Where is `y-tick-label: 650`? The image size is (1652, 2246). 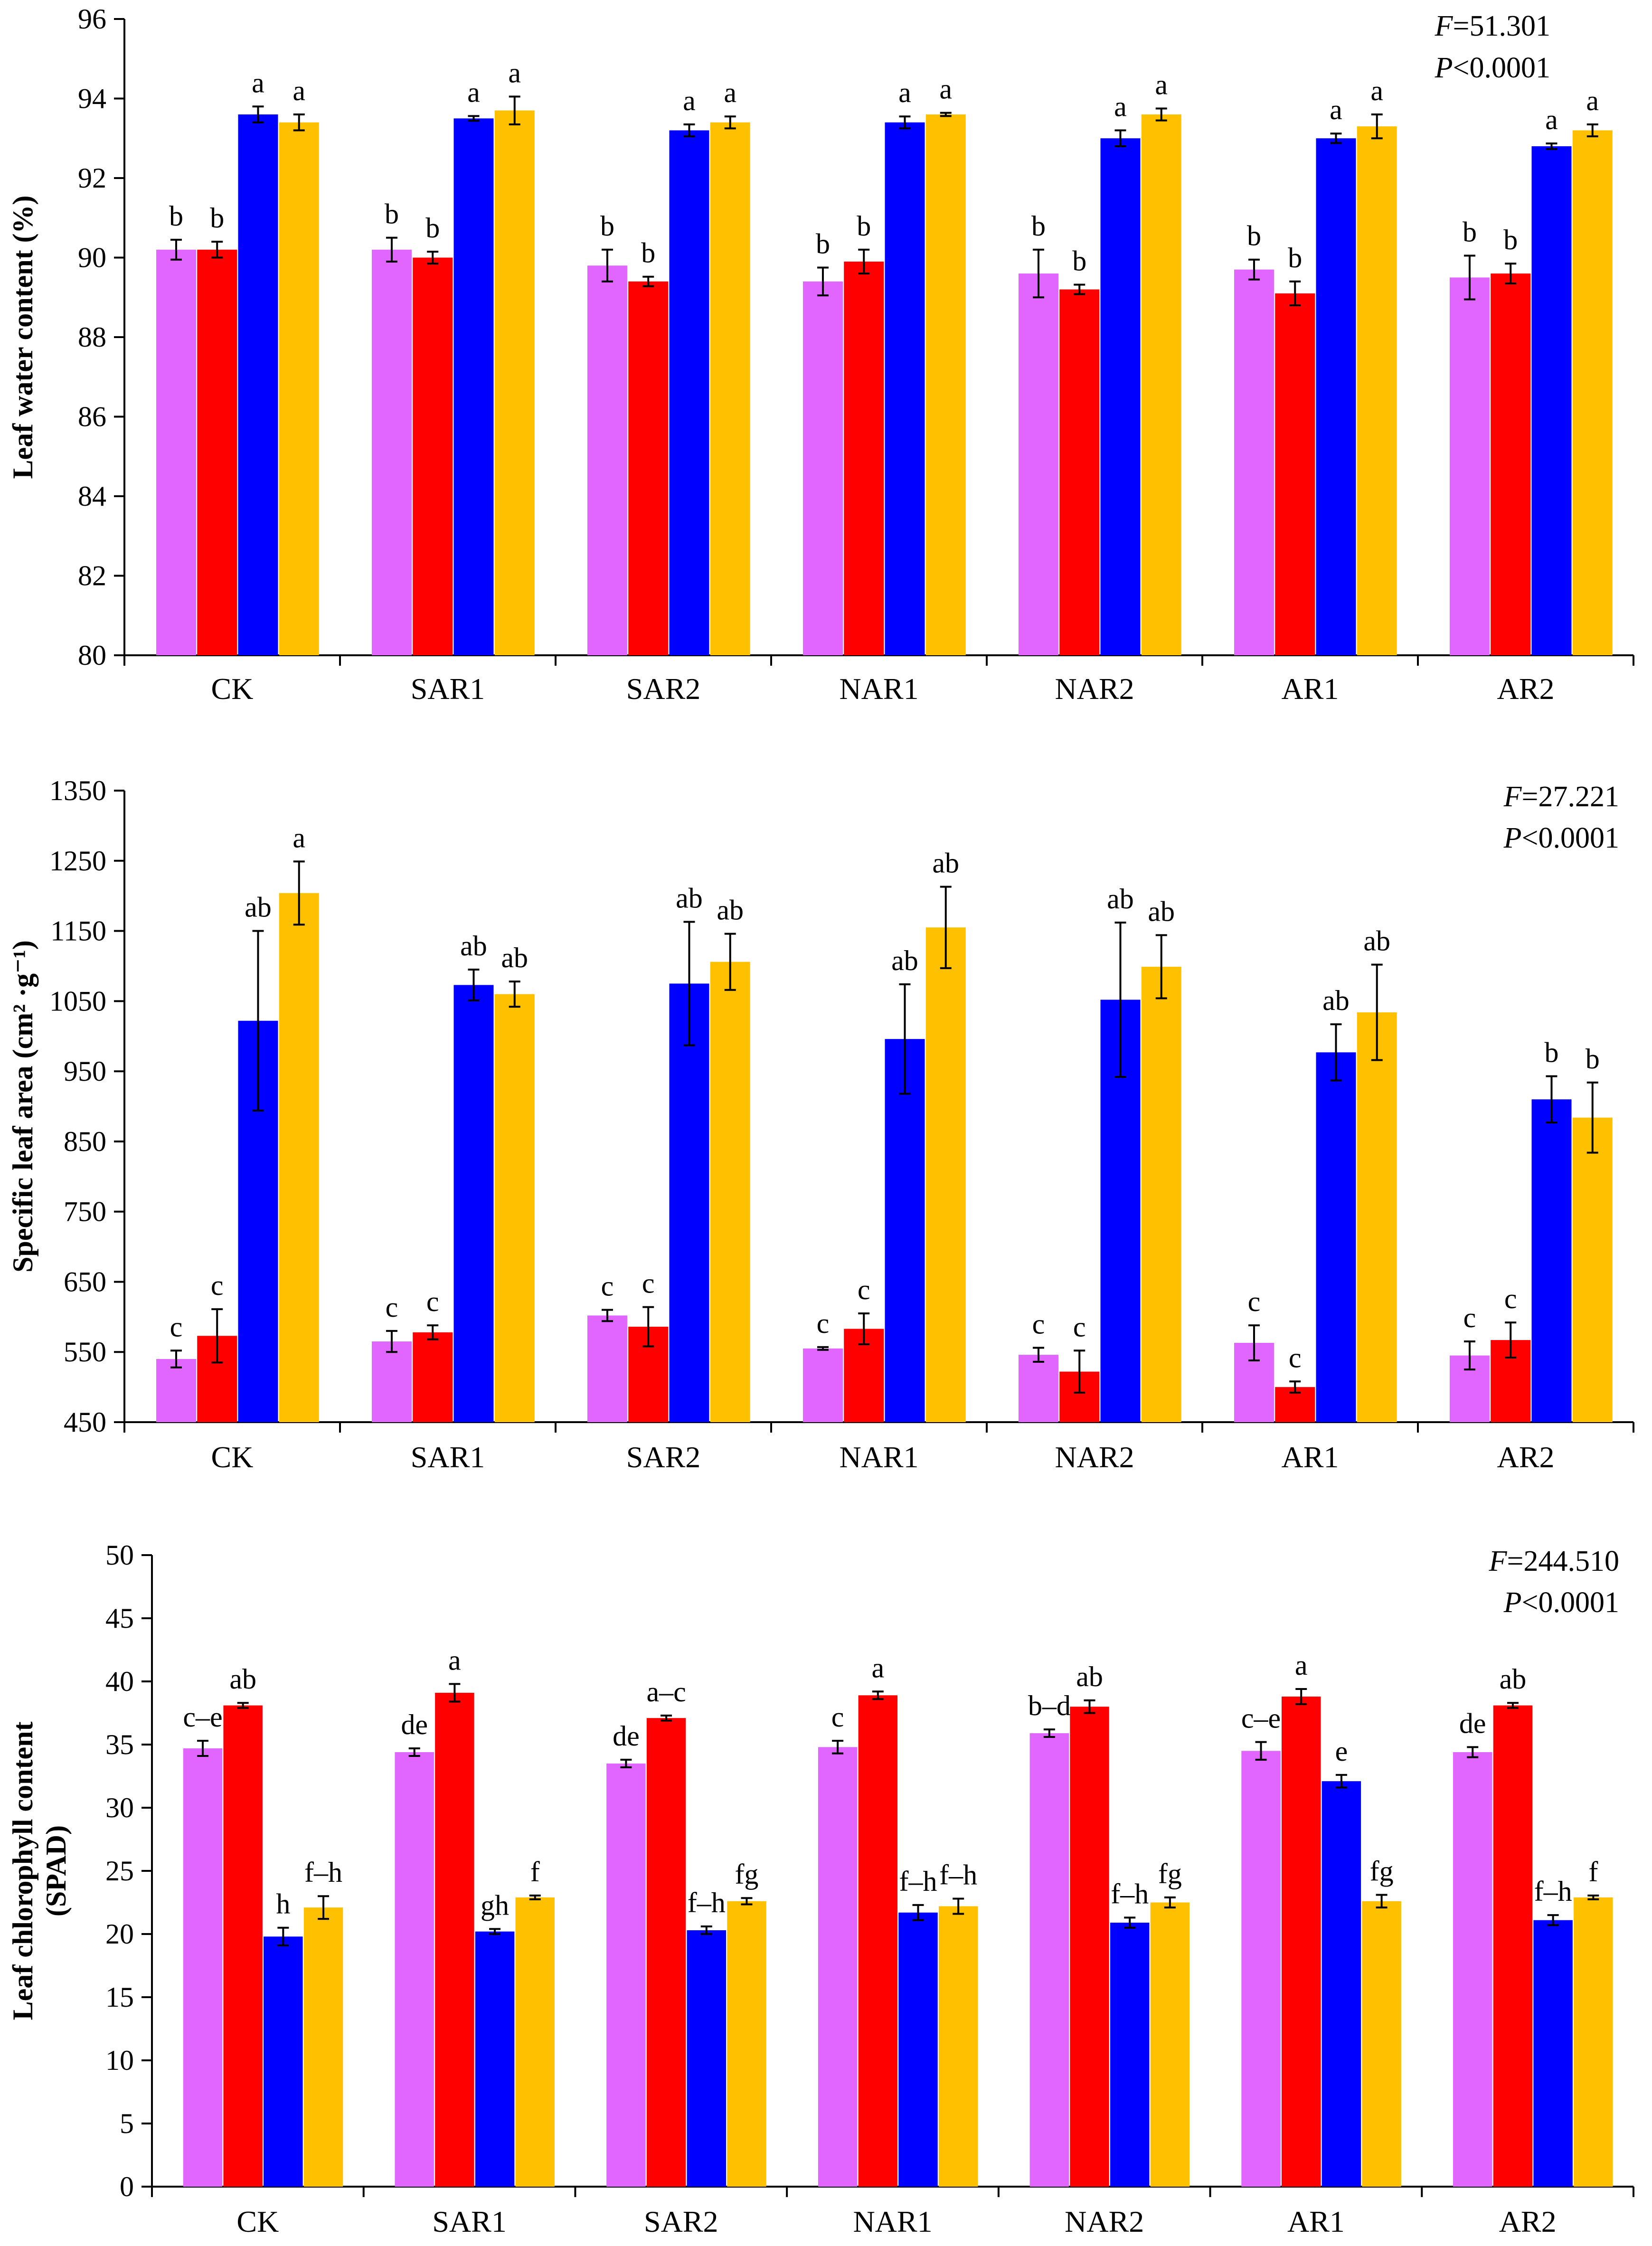 y-tick-label: 650 is located at coordinates (85, 1281).